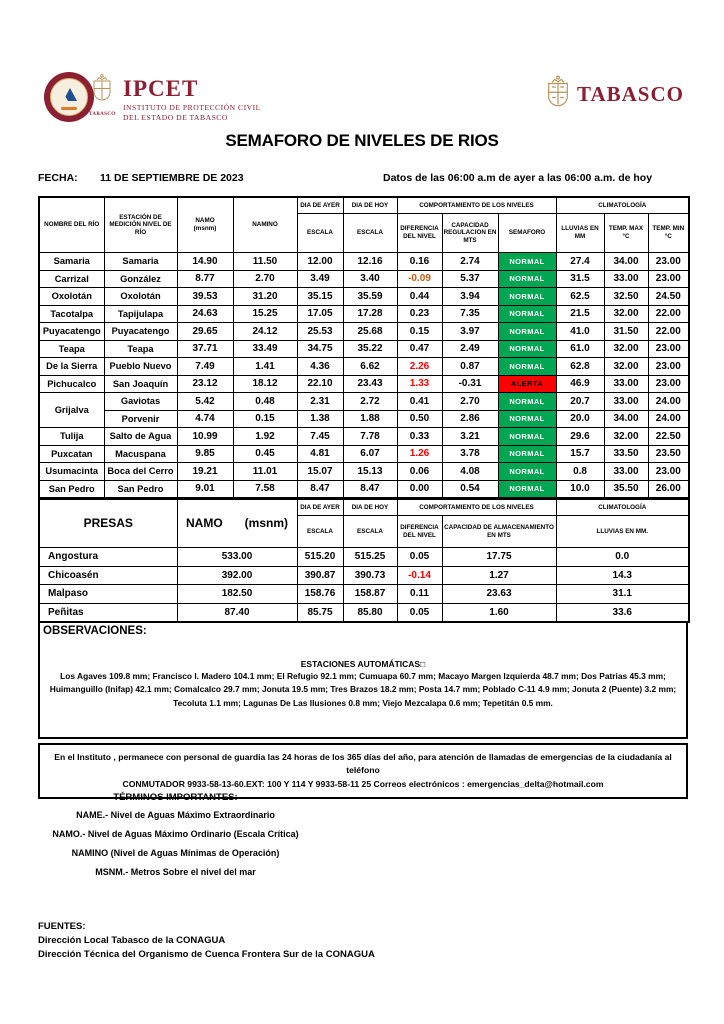  What do you see at coordinates (71, 348) in the screenshot?
I see `river-name-cell: Teapa` at bounding box center [71, 348].